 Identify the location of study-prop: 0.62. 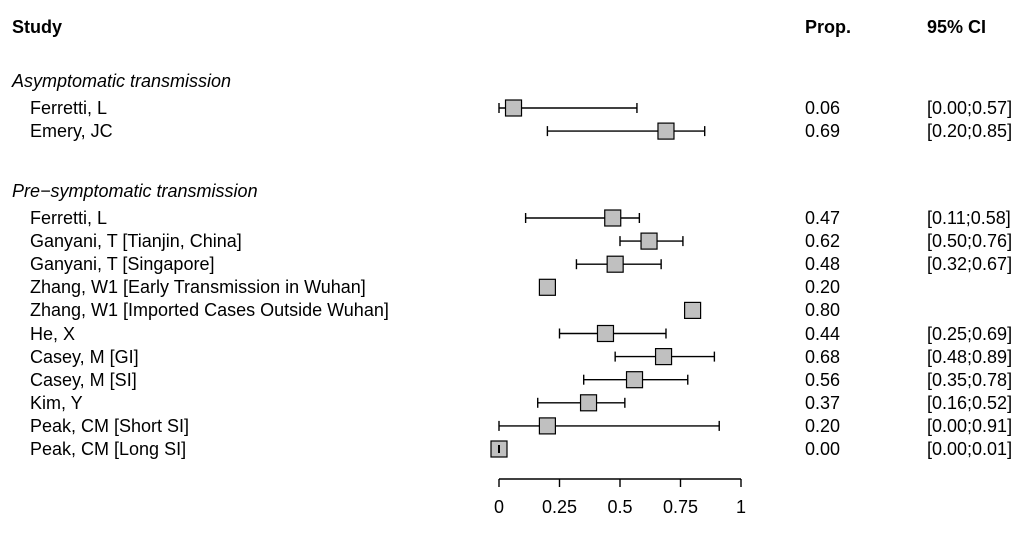
(823, 241).